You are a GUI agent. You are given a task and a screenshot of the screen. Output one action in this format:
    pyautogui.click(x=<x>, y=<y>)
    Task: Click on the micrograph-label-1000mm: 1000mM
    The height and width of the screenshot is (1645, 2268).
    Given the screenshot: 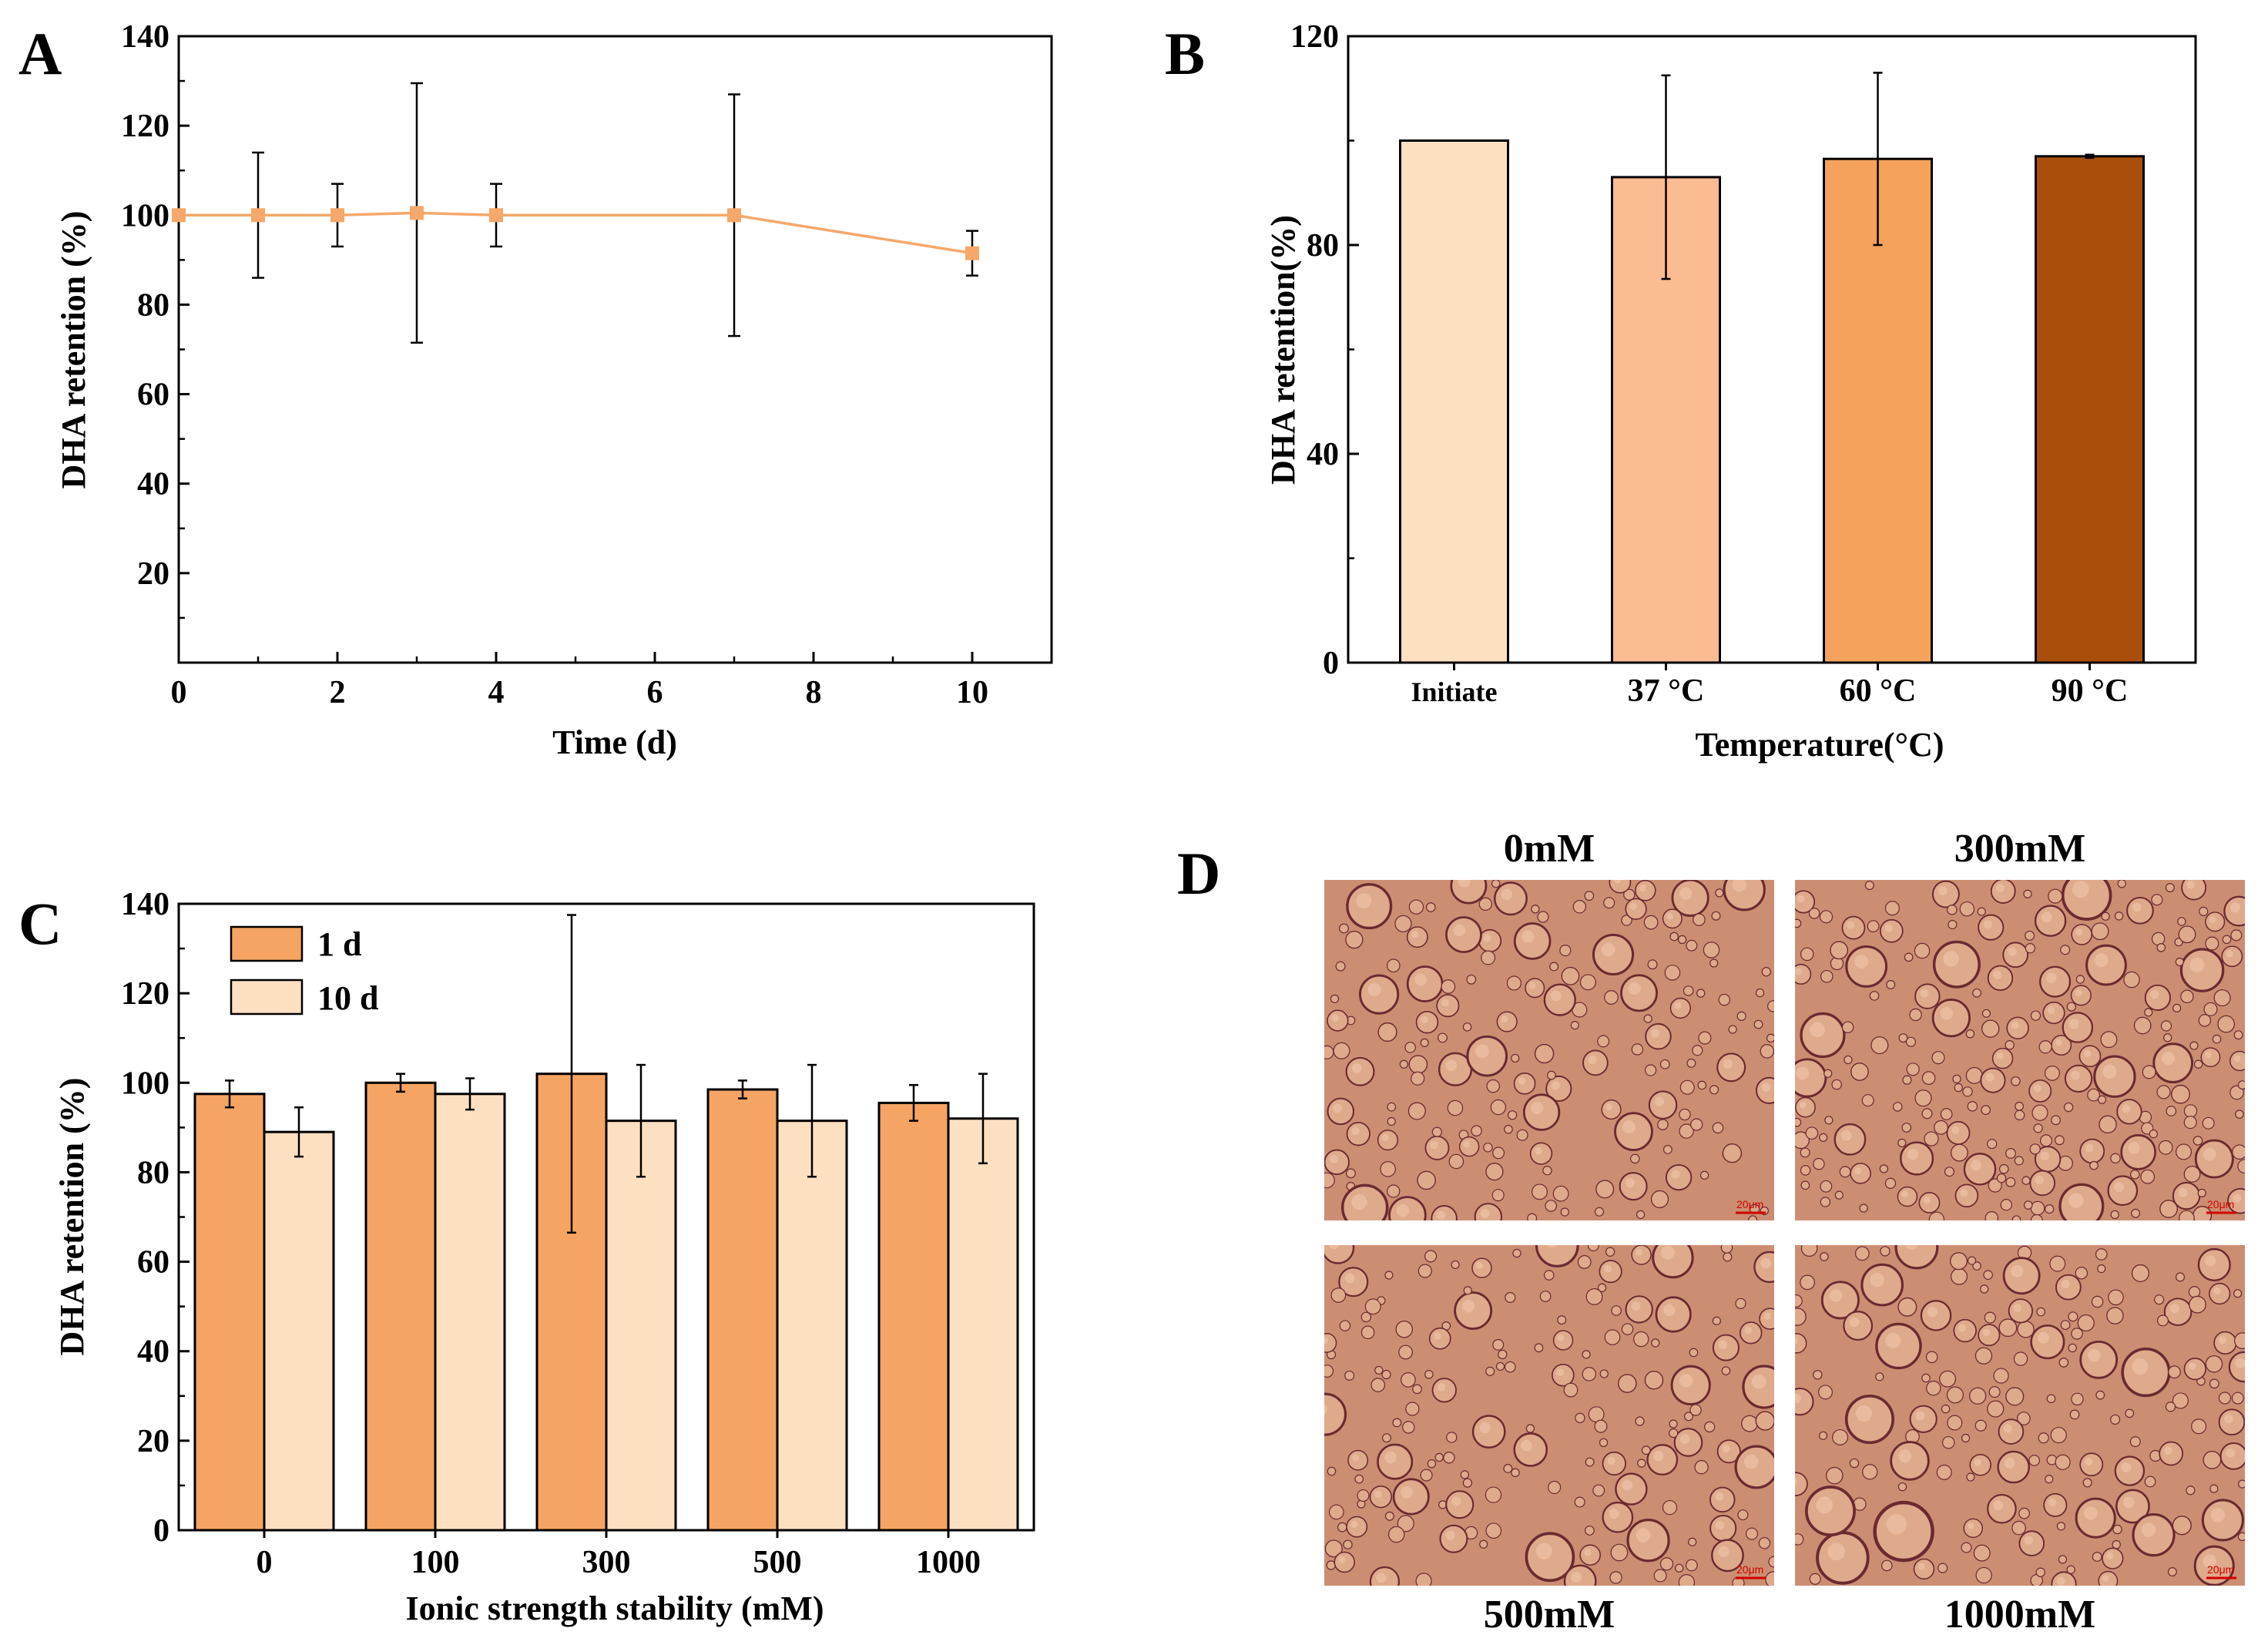 What is the action you would take?
    pyautogui.click(x=2019, y=1615)
    